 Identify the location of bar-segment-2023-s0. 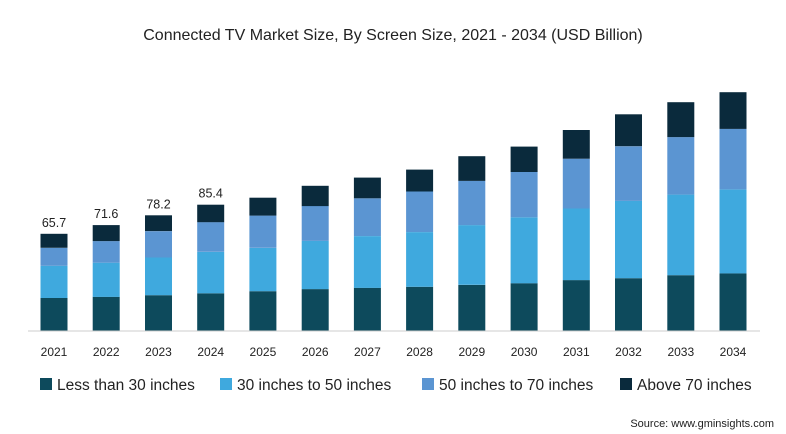
(158, 313).